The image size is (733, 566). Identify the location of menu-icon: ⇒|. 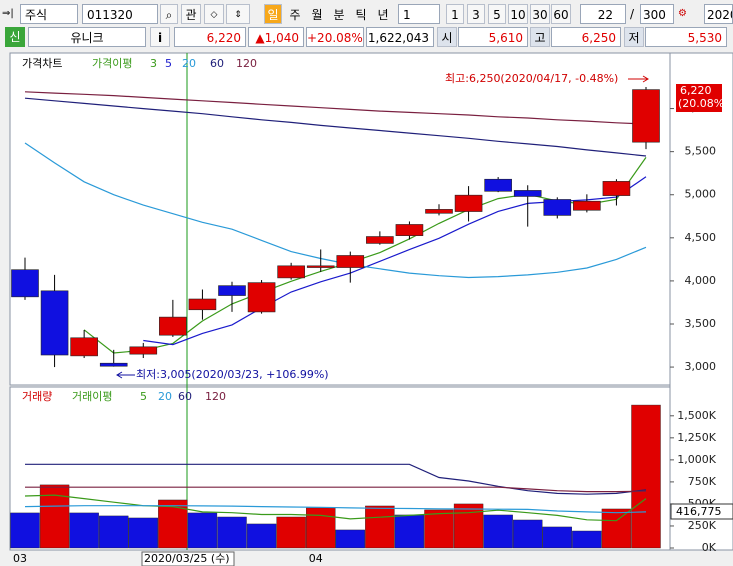
(8, 13).